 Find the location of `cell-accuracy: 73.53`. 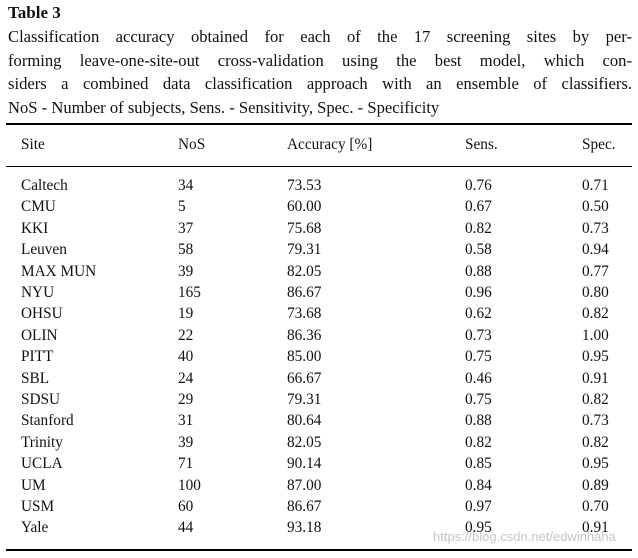

cell-accuracy: 73.53 is located at coordinates (304, 185).